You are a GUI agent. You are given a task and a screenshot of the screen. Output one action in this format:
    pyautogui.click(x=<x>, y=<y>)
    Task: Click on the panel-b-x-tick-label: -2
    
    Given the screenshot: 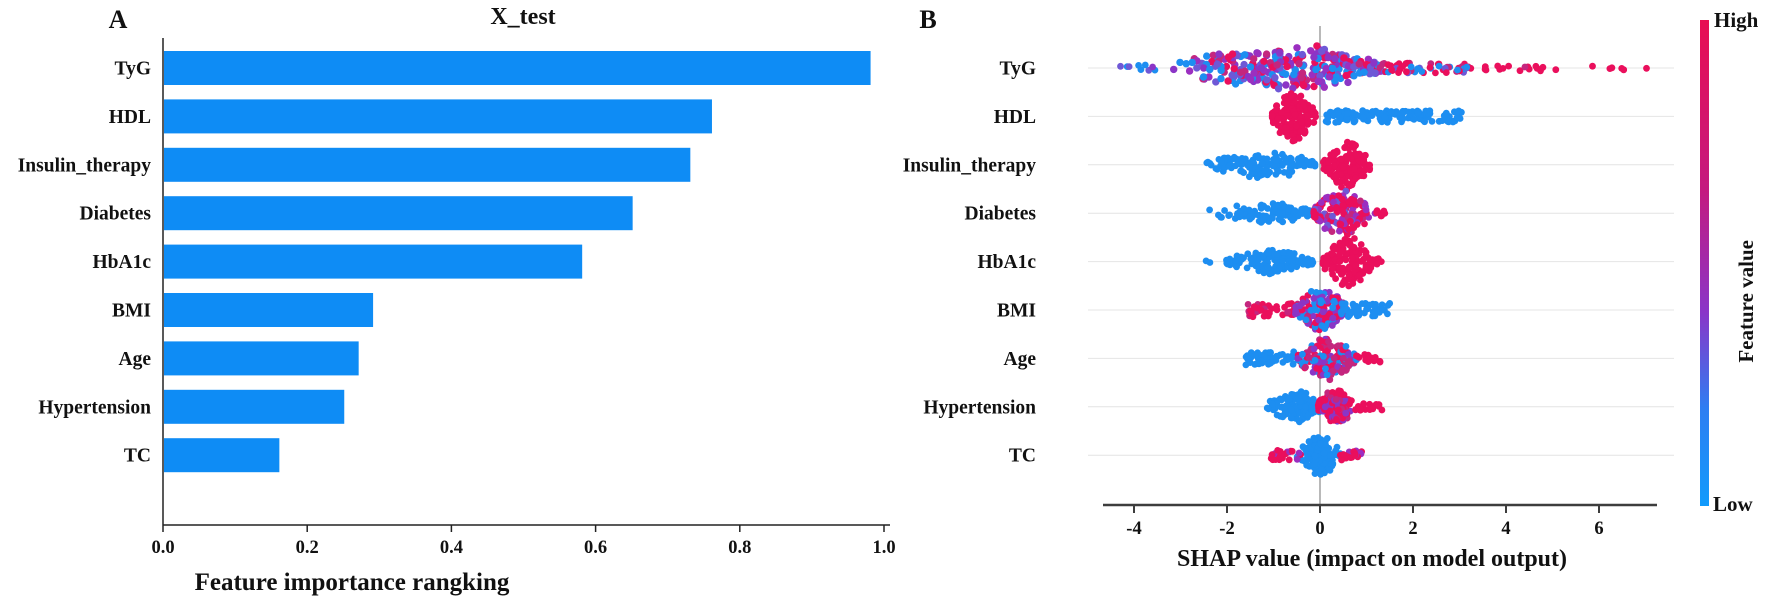 What is the action you would take?
    pyautogui.click(x=1226, y=529)
    